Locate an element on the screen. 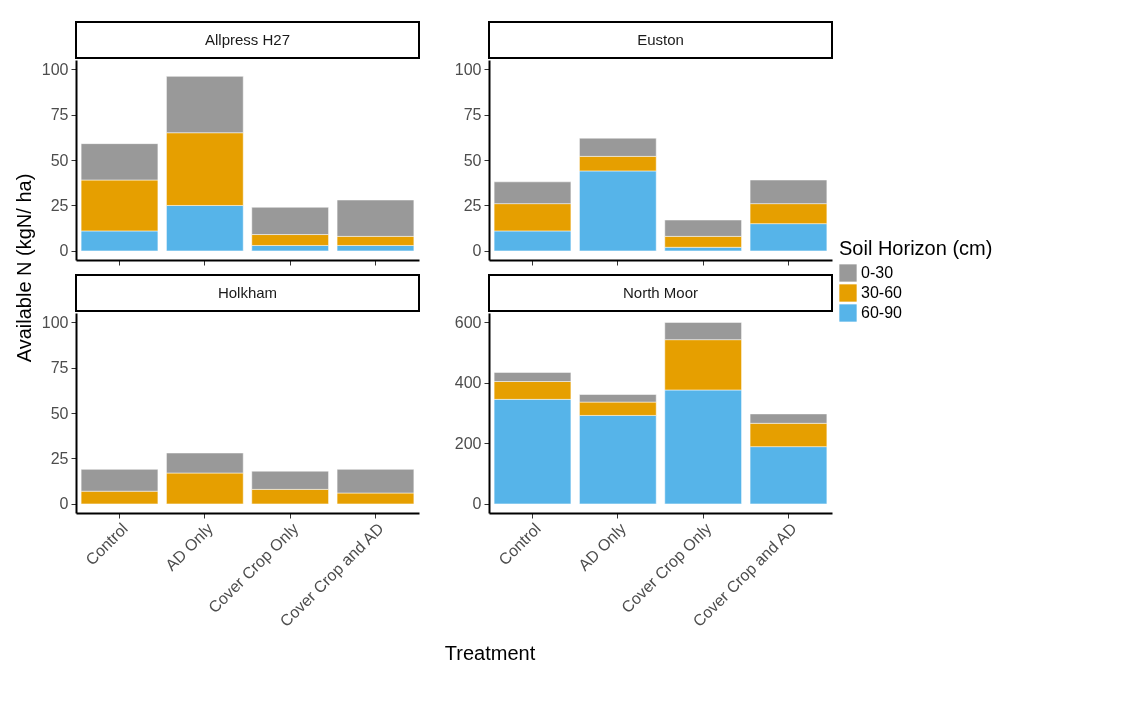 This screenshot has height=713, width=1134. legend-label: 60-90 is located at coordinates (882, 312).